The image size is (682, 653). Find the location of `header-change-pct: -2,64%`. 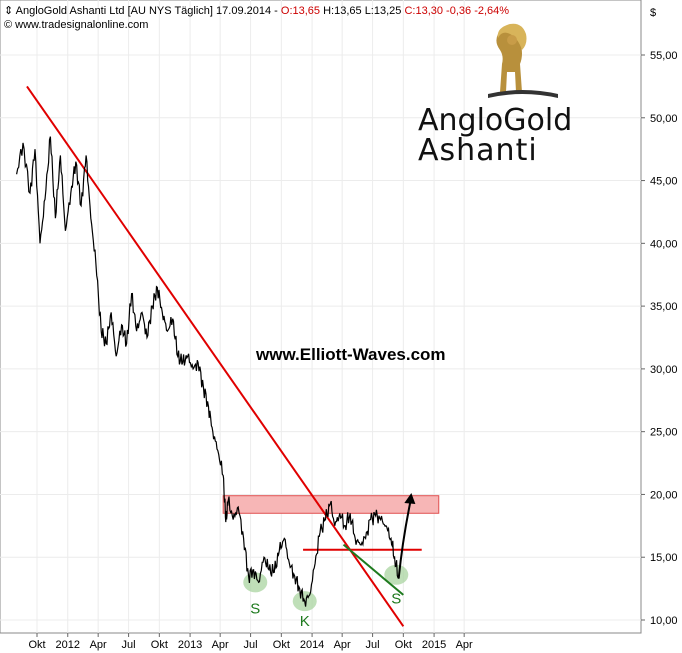

header-change-pct: -2,64% is located at coordinates (492, 11).